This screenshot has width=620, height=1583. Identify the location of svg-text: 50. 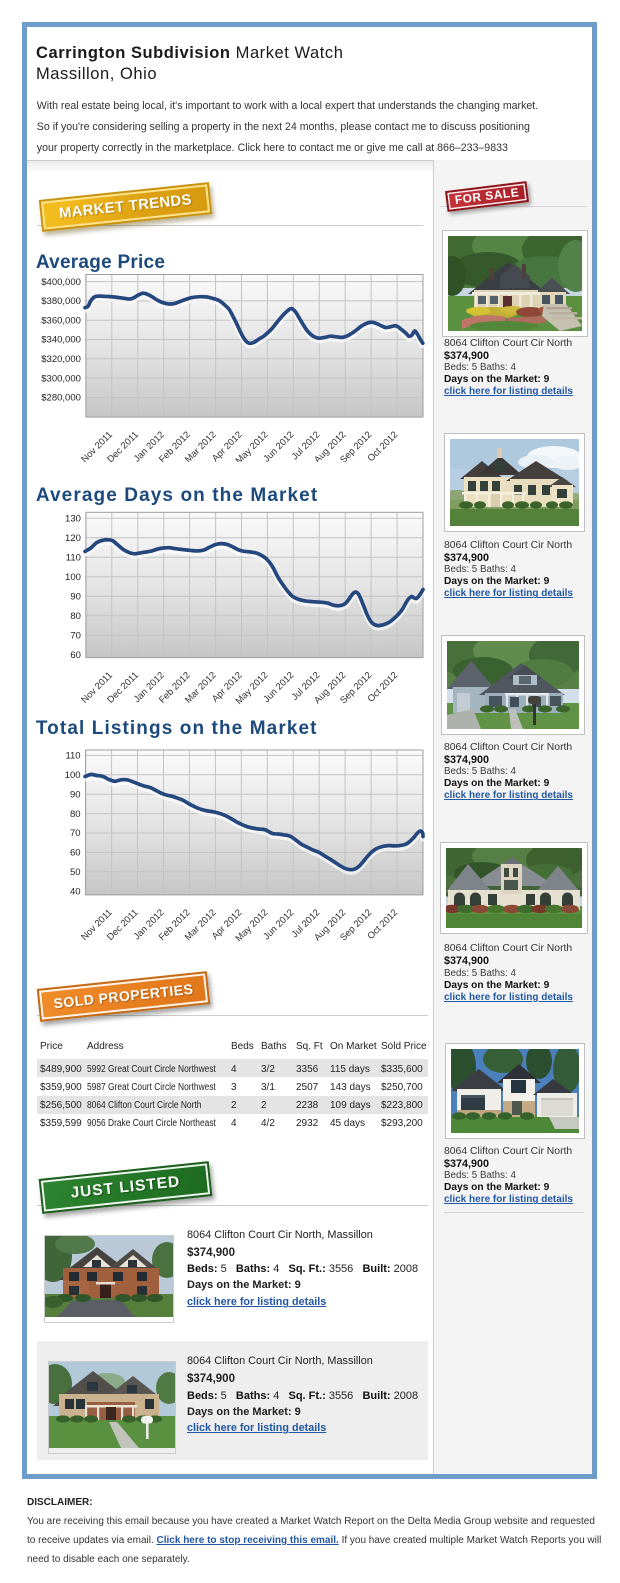
(75, 872).